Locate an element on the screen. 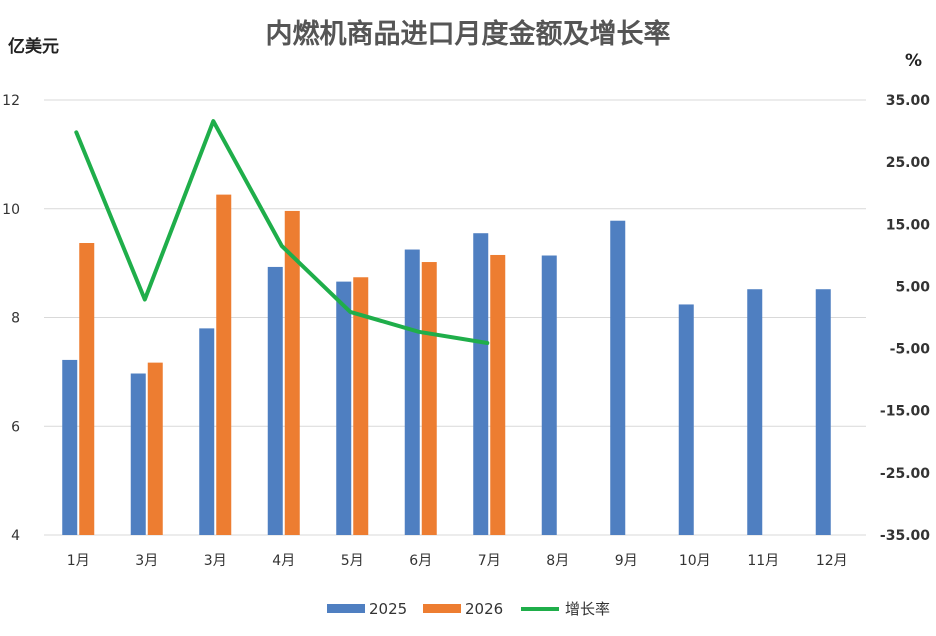 The width and height of the screenshot is (936, 636). x-tick-label: 7月 is located at coordinates (489, 561).